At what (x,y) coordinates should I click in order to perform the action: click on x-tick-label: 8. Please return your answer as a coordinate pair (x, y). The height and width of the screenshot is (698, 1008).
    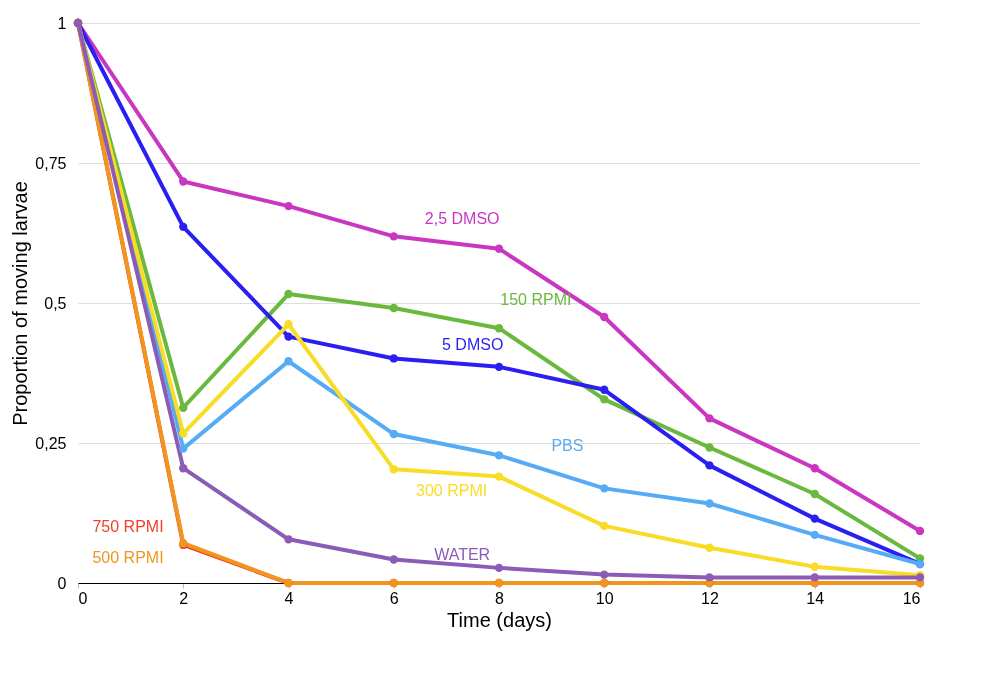
    Looking at the image, I should click on (500, 598).